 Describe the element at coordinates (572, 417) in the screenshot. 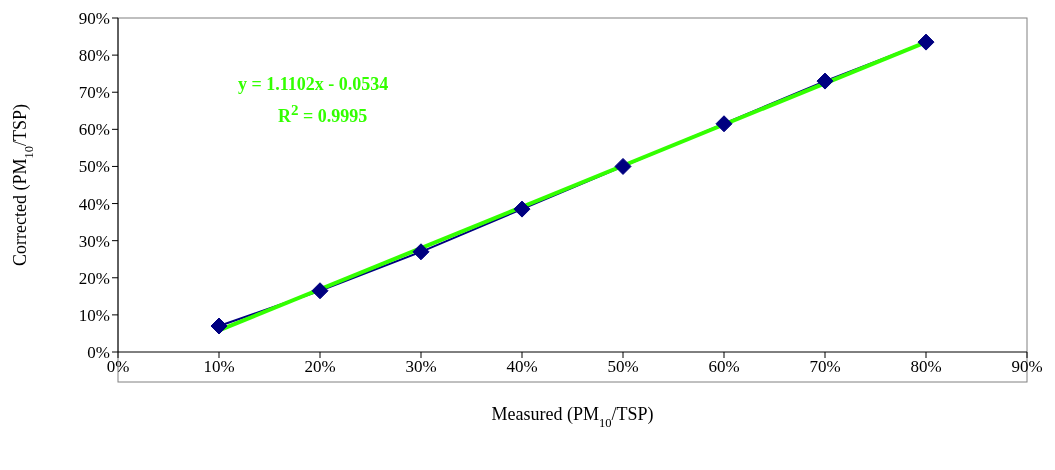

I see `x-axis-title: Measured (PM$_{10}$/TSP)` at that location.